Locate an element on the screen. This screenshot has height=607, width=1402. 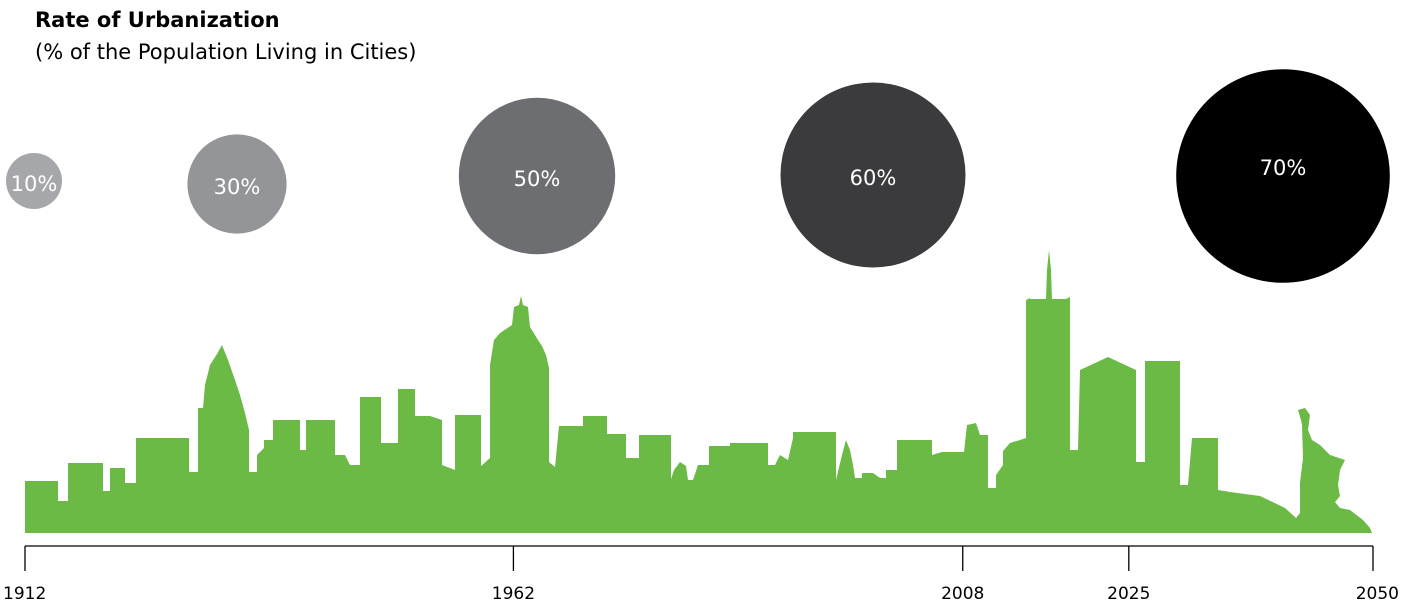
timeline-tick-group: 1912 1962 2008 2025 2050 is located at coordinates (701, 575).